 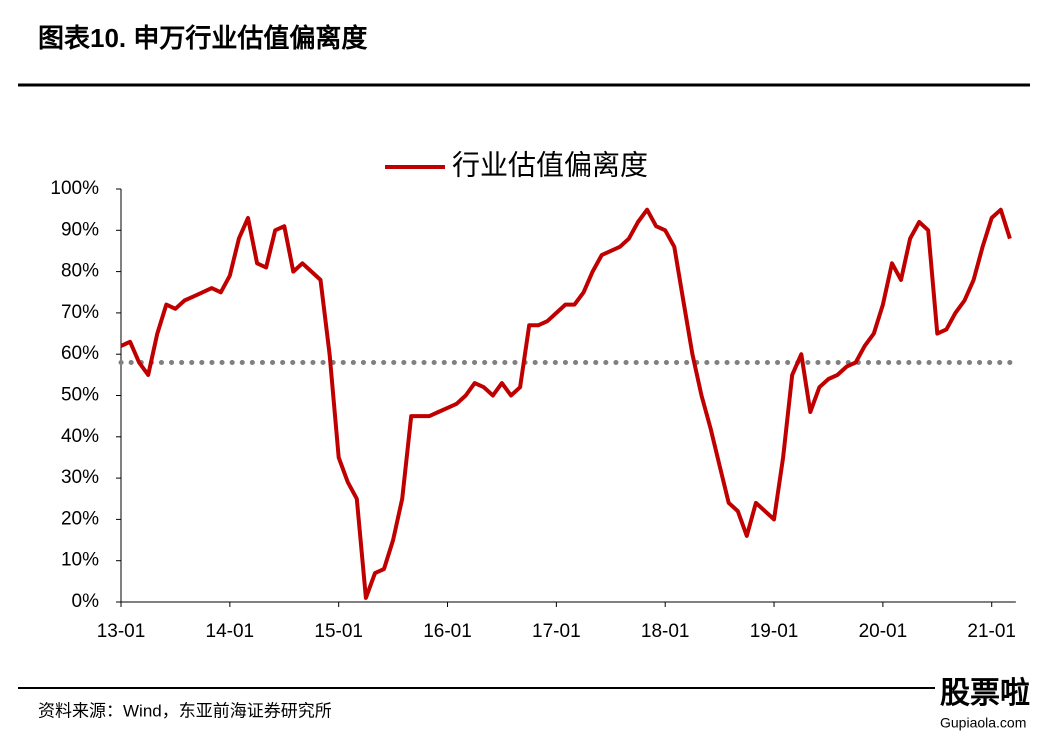 What do you see at coordinates (80, 229) in the screenshot?
I see `y-tick-label: 90%` at bounding box center [80, 229].